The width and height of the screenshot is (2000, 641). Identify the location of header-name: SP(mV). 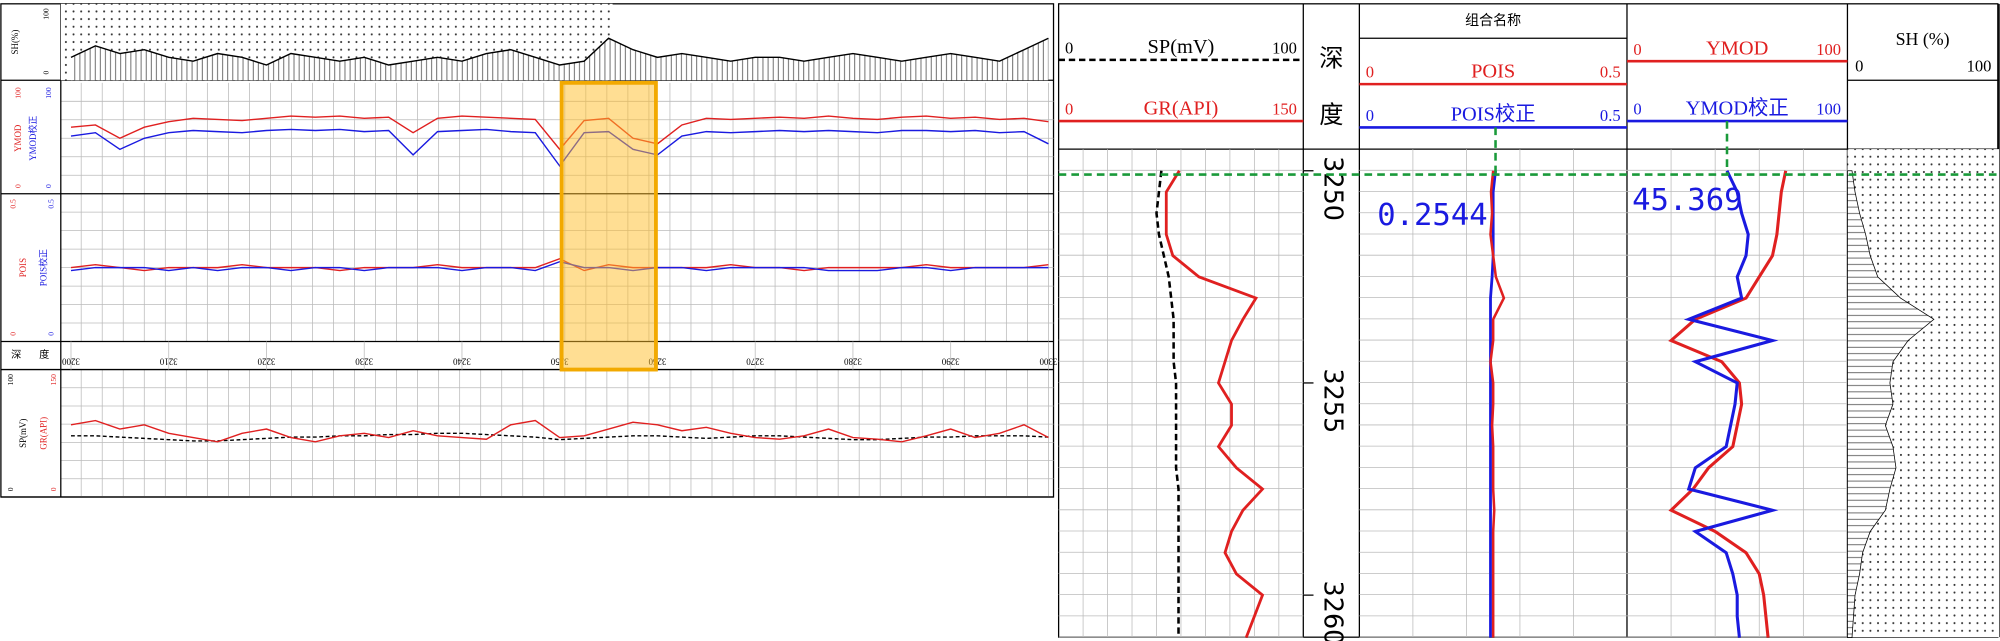
(1181, 47).